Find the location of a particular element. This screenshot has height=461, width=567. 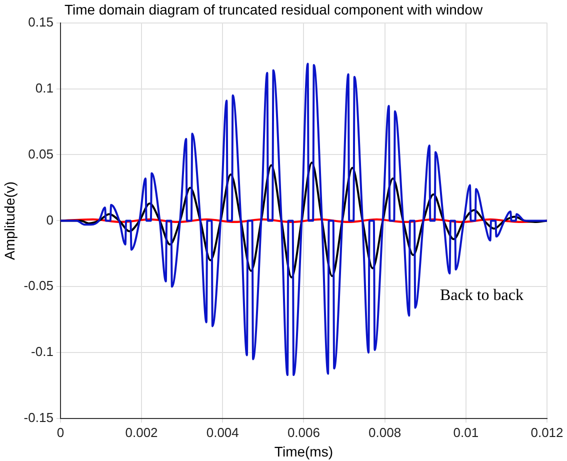

x-tick-label: 0.002 is located at coordinates (141, 432).